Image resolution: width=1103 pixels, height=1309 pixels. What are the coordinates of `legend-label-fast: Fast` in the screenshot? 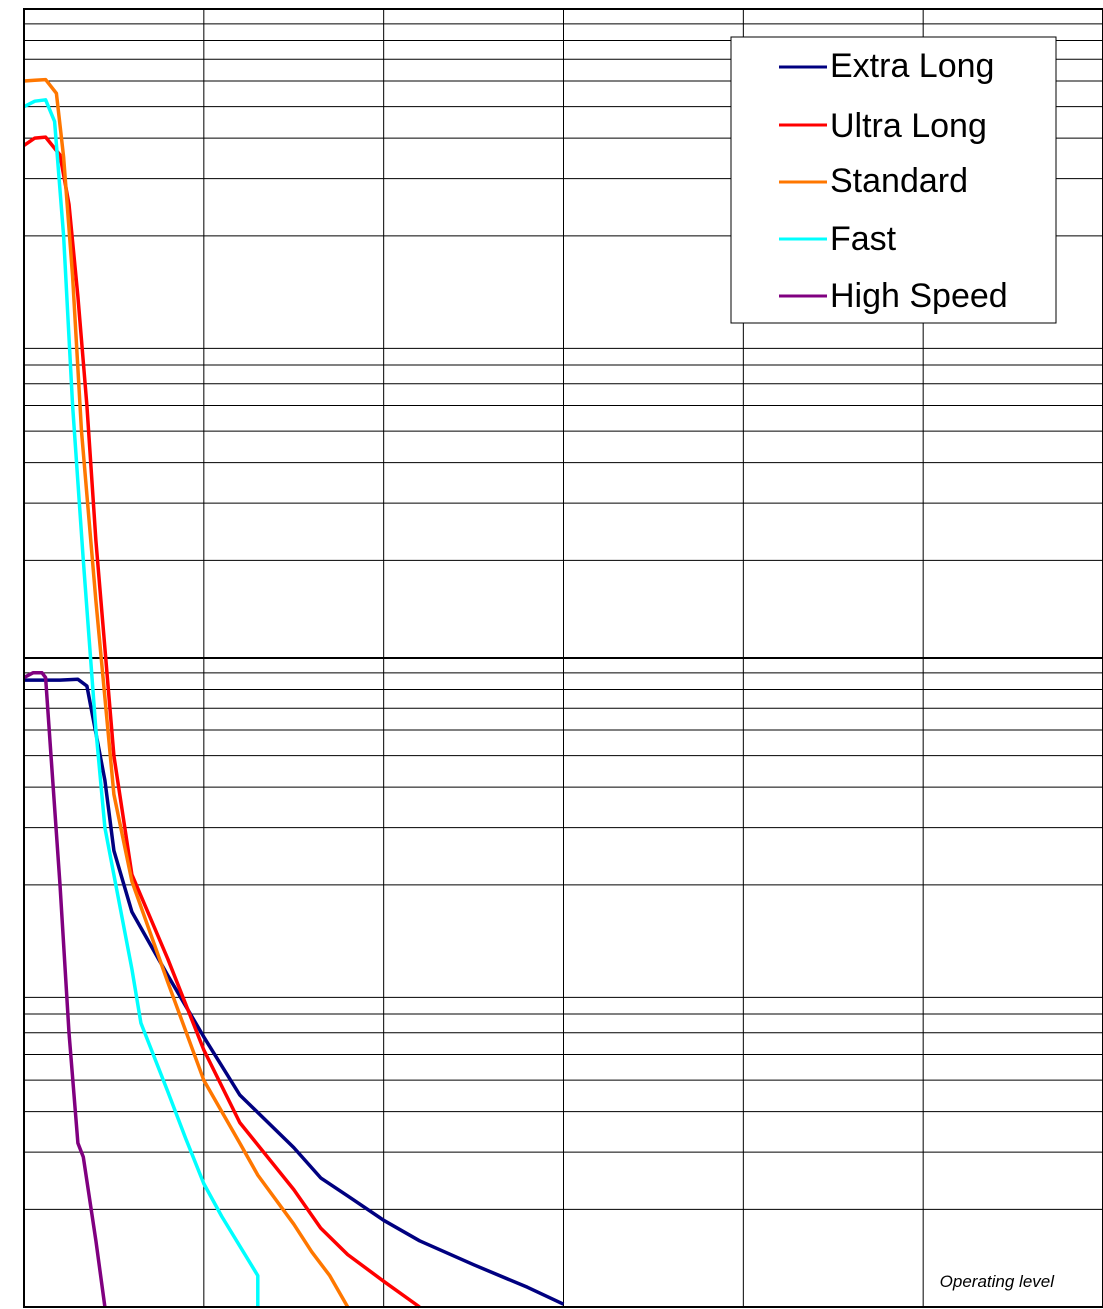 It's located at (863, 239).